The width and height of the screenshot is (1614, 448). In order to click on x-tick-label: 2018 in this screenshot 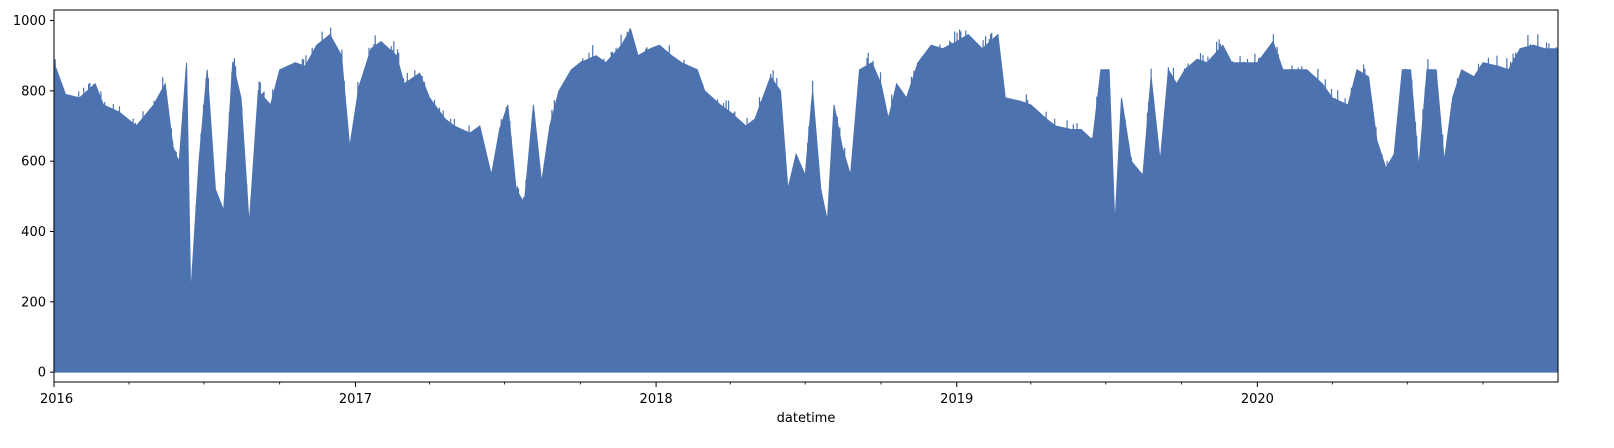, I will do `click(656, 399)`.